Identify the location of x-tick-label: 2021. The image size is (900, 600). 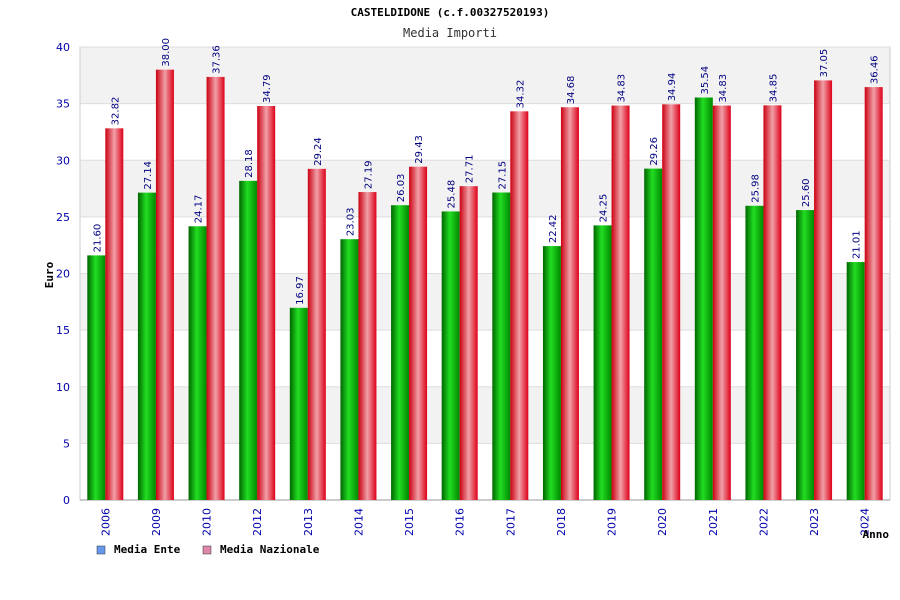
(713, 522).